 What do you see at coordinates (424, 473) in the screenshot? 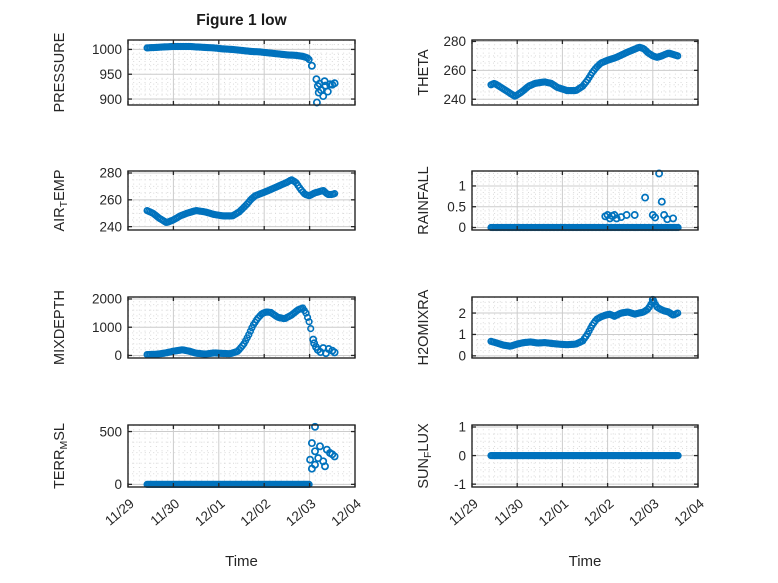
I see `y-axis-label-text: SUN` at bounding box center [424, 473].